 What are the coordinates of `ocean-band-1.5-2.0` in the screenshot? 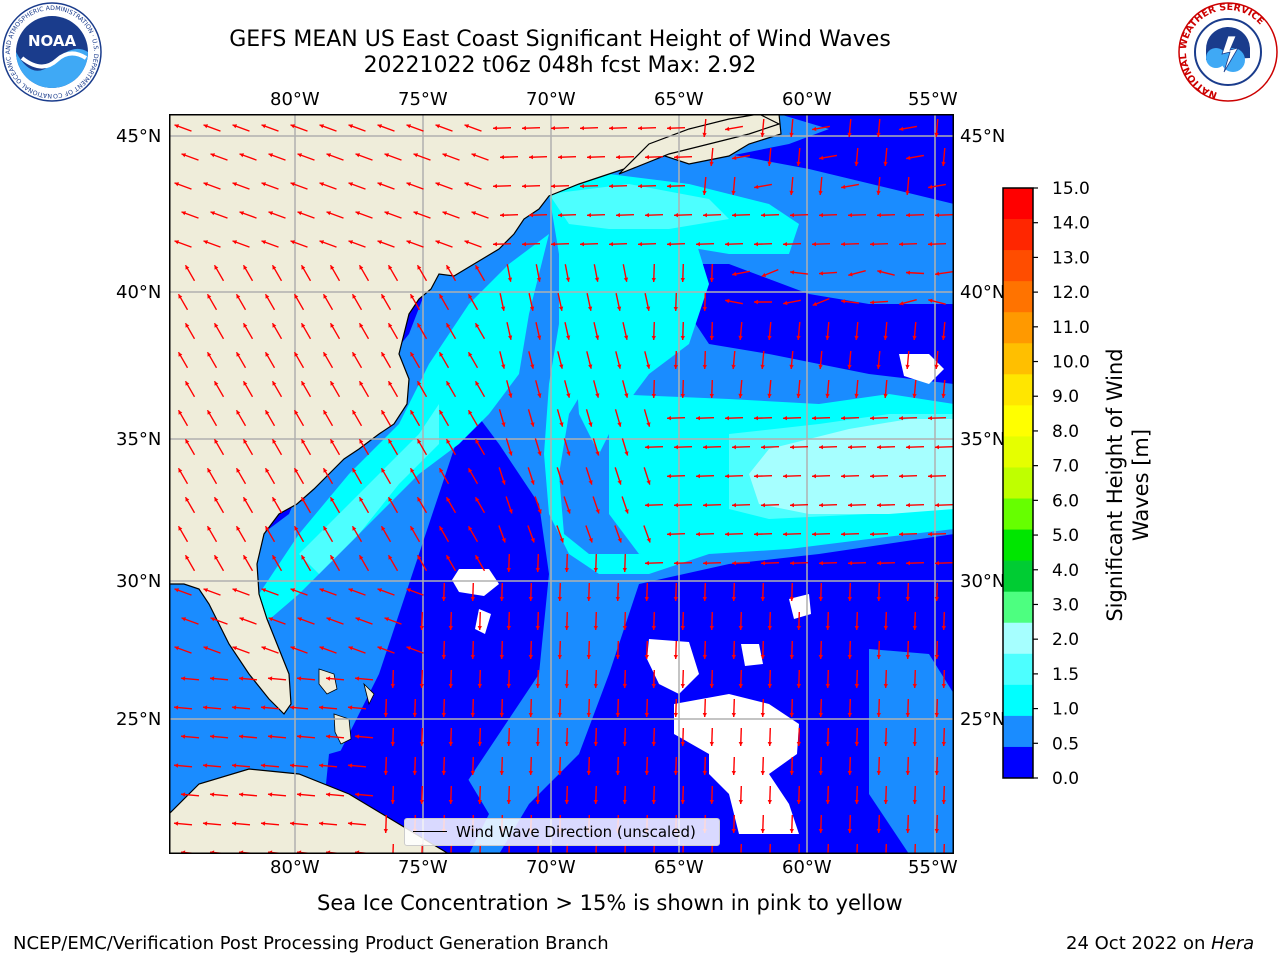 It's located at (369, 489).